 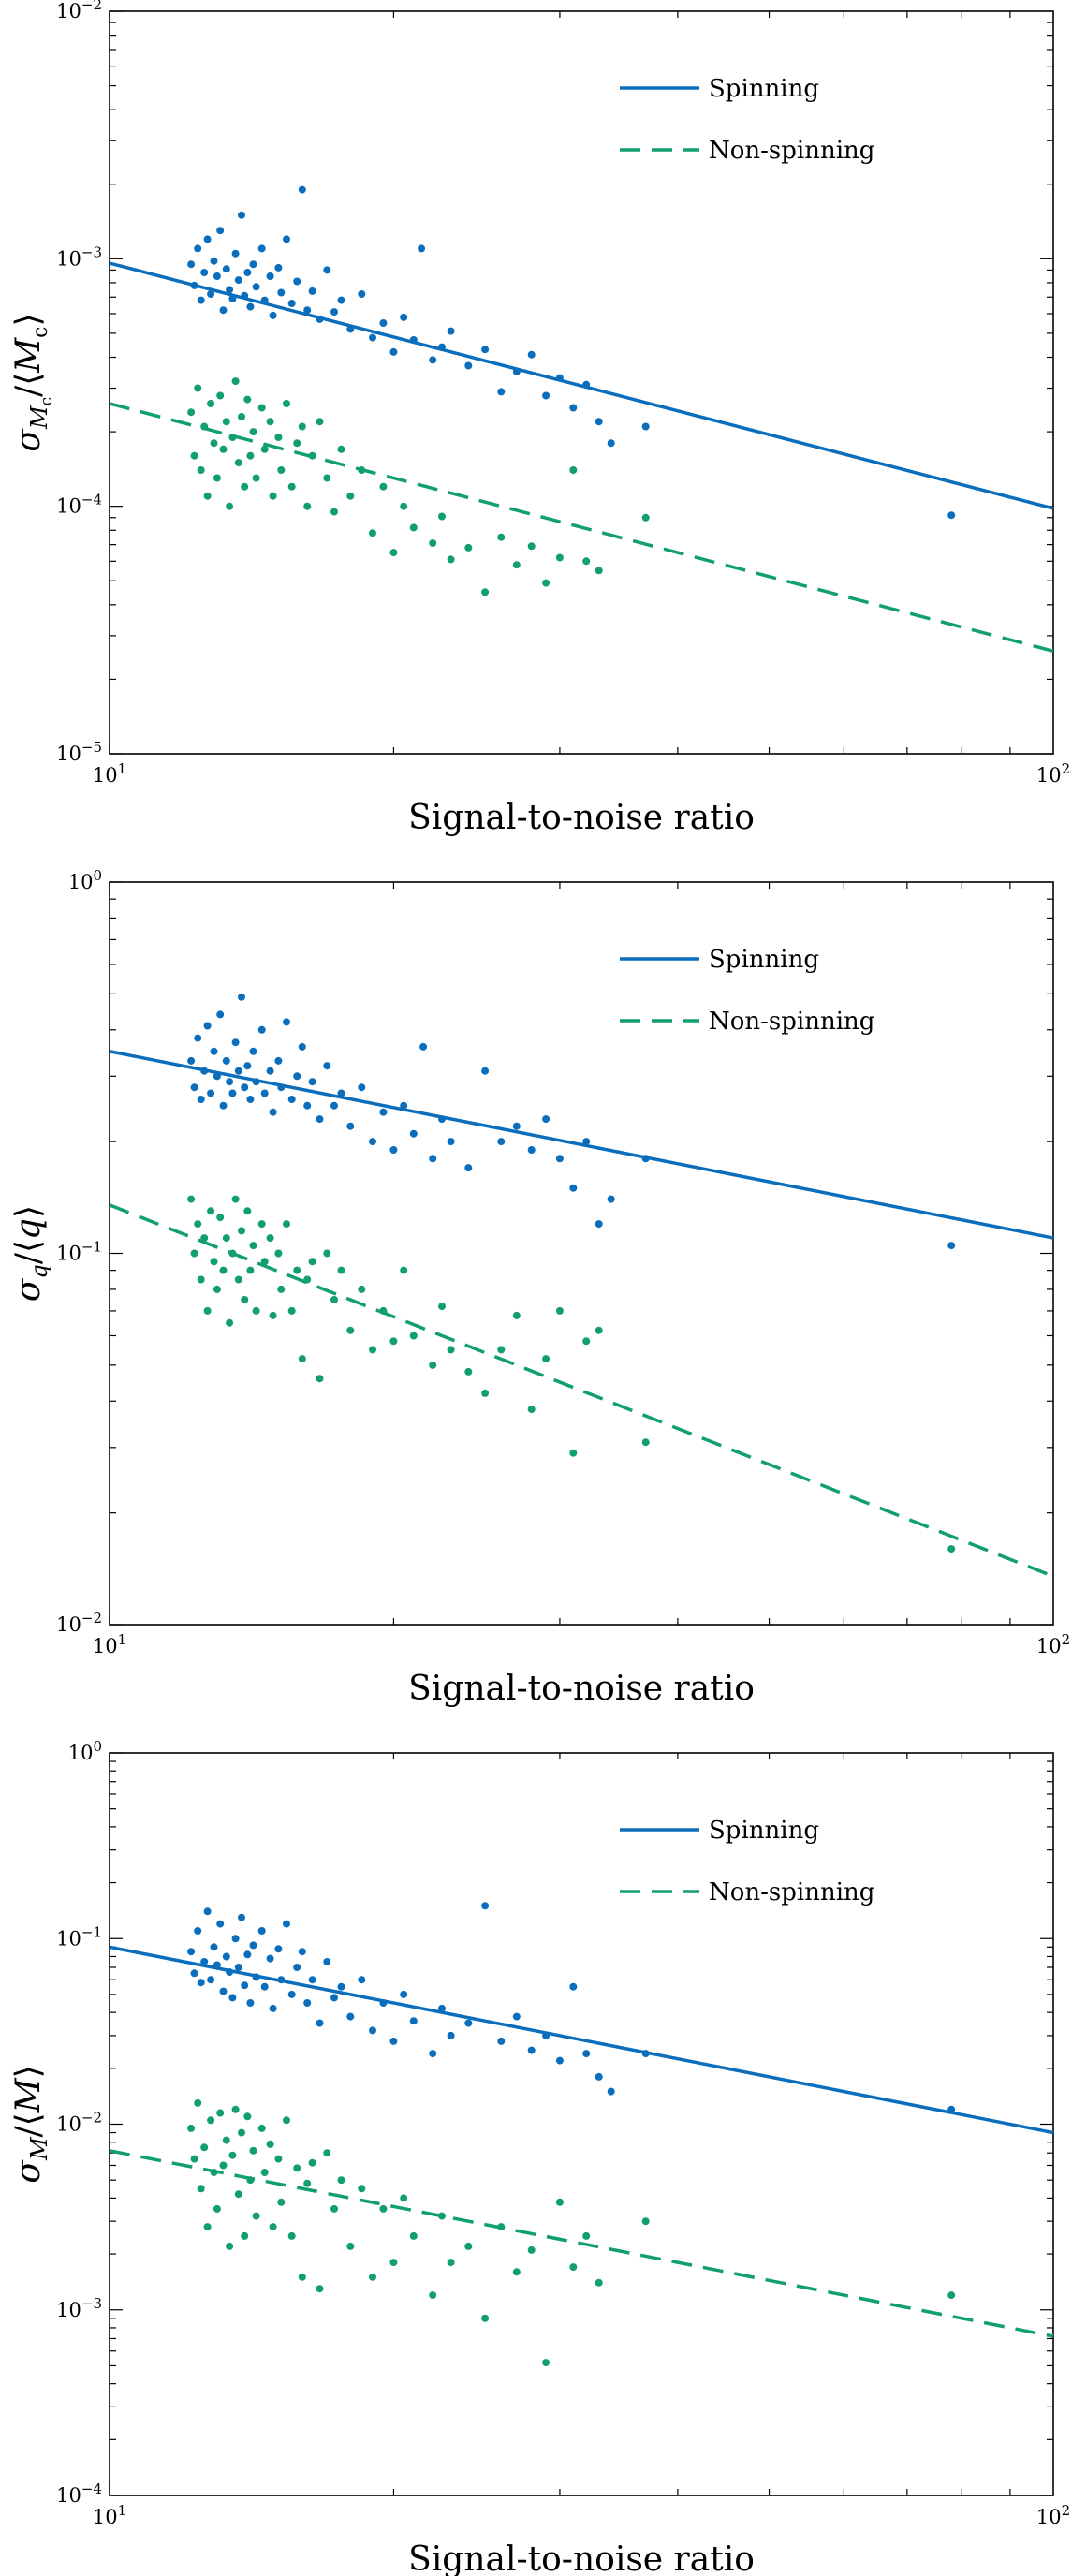 I want to click on y-axis-label: σq/⟨q⟩, so click(x=31, y=1253).